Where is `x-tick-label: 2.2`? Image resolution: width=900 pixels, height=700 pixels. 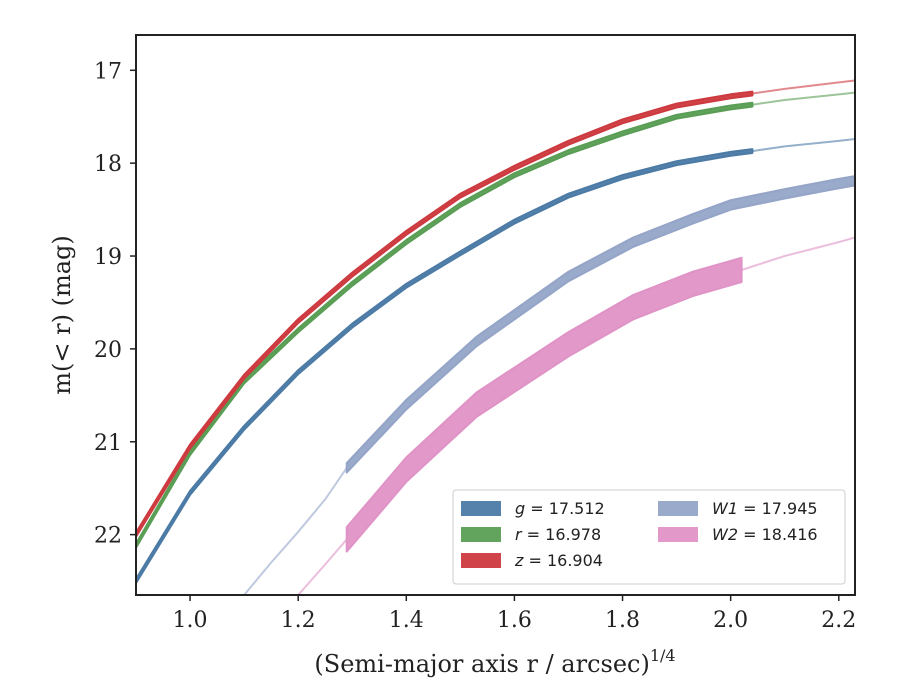 x-tick-label: 2.2 is located at coordinates (838, 620).